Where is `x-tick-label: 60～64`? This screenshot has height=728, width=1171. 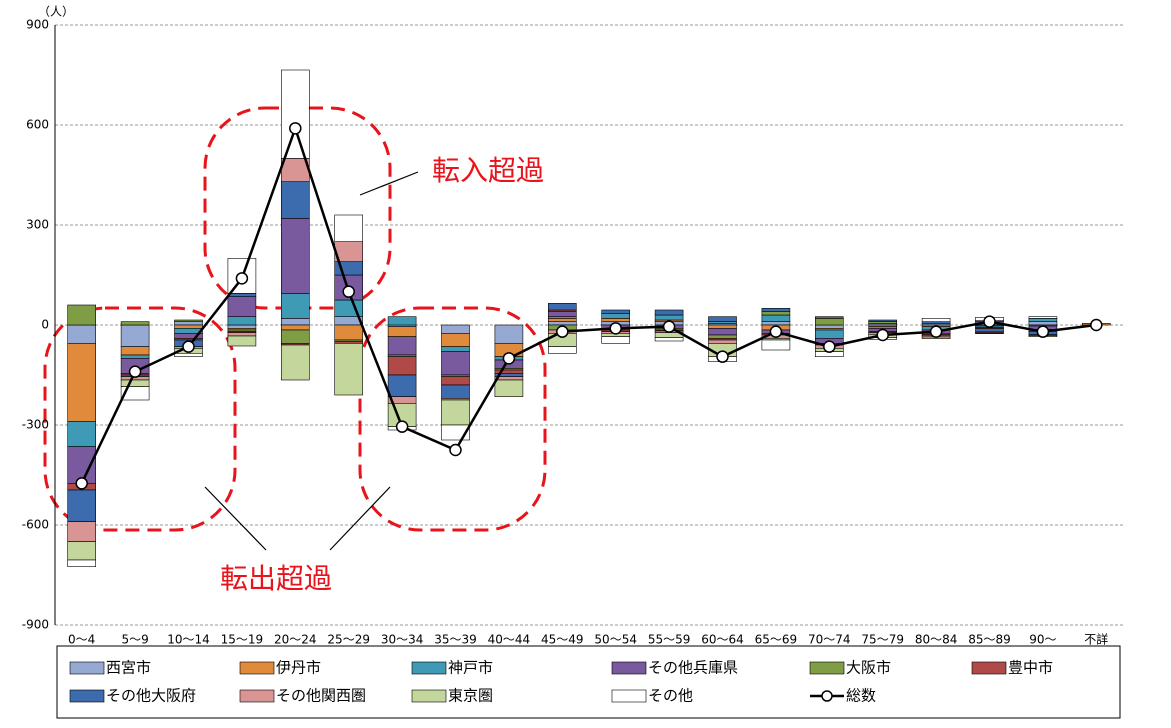 x-tick-label: 60～64 is located at coordinates (722, 640).